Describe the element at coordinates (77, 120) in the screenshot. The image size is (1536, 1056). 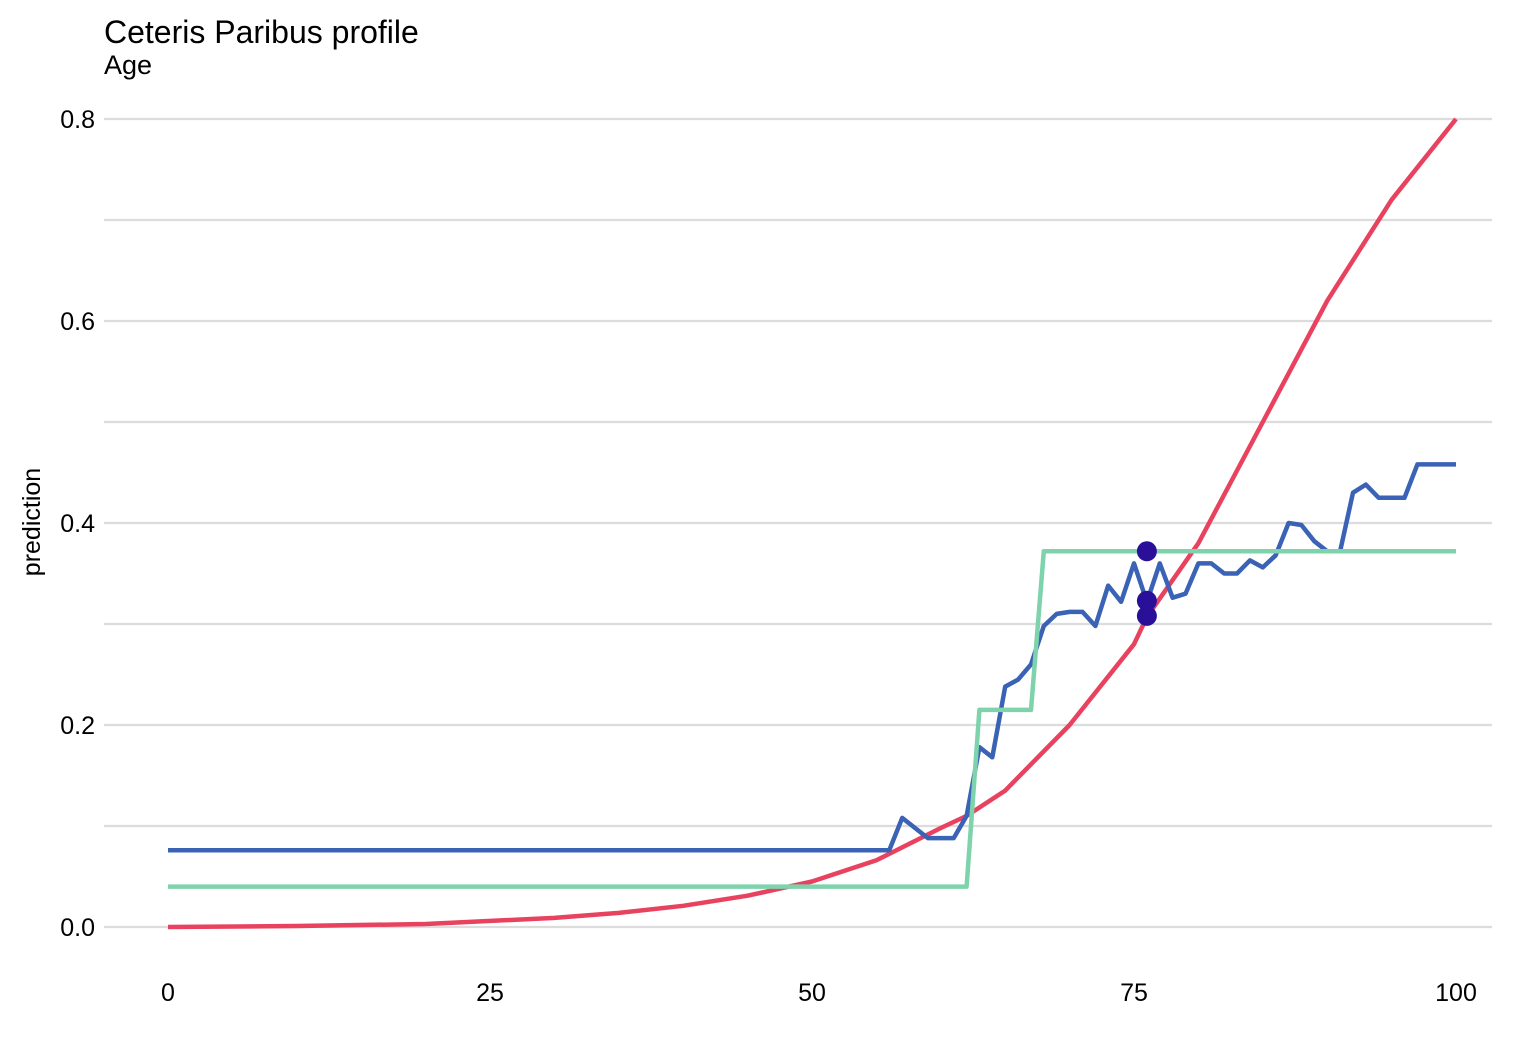
I see `y-tick-label: 0.8` at that location.